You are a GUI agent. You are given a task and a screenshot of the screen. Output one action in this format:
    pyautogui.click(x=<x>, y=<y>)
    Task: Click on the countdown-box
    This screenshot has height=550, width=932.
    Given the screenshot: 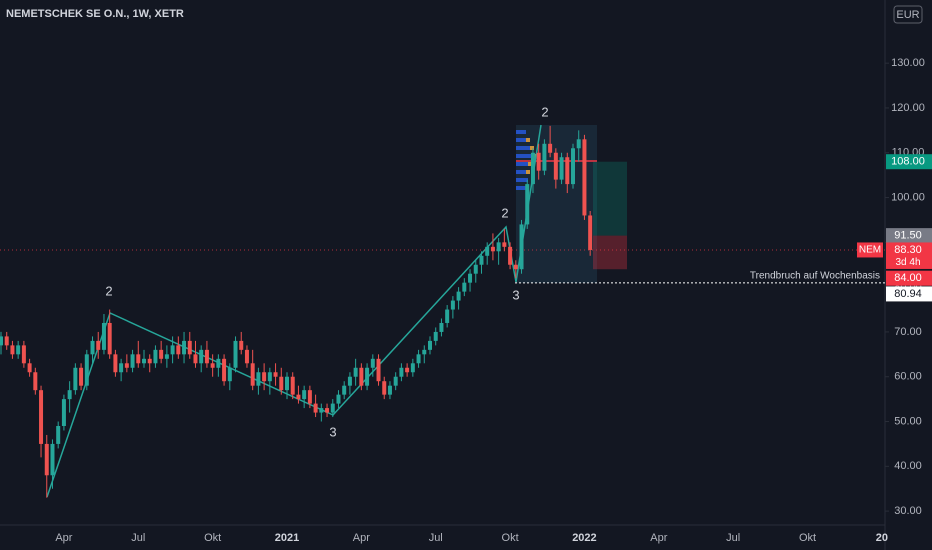 What is the action you would take?
    pyautogui.click(x=909, y=262)
    